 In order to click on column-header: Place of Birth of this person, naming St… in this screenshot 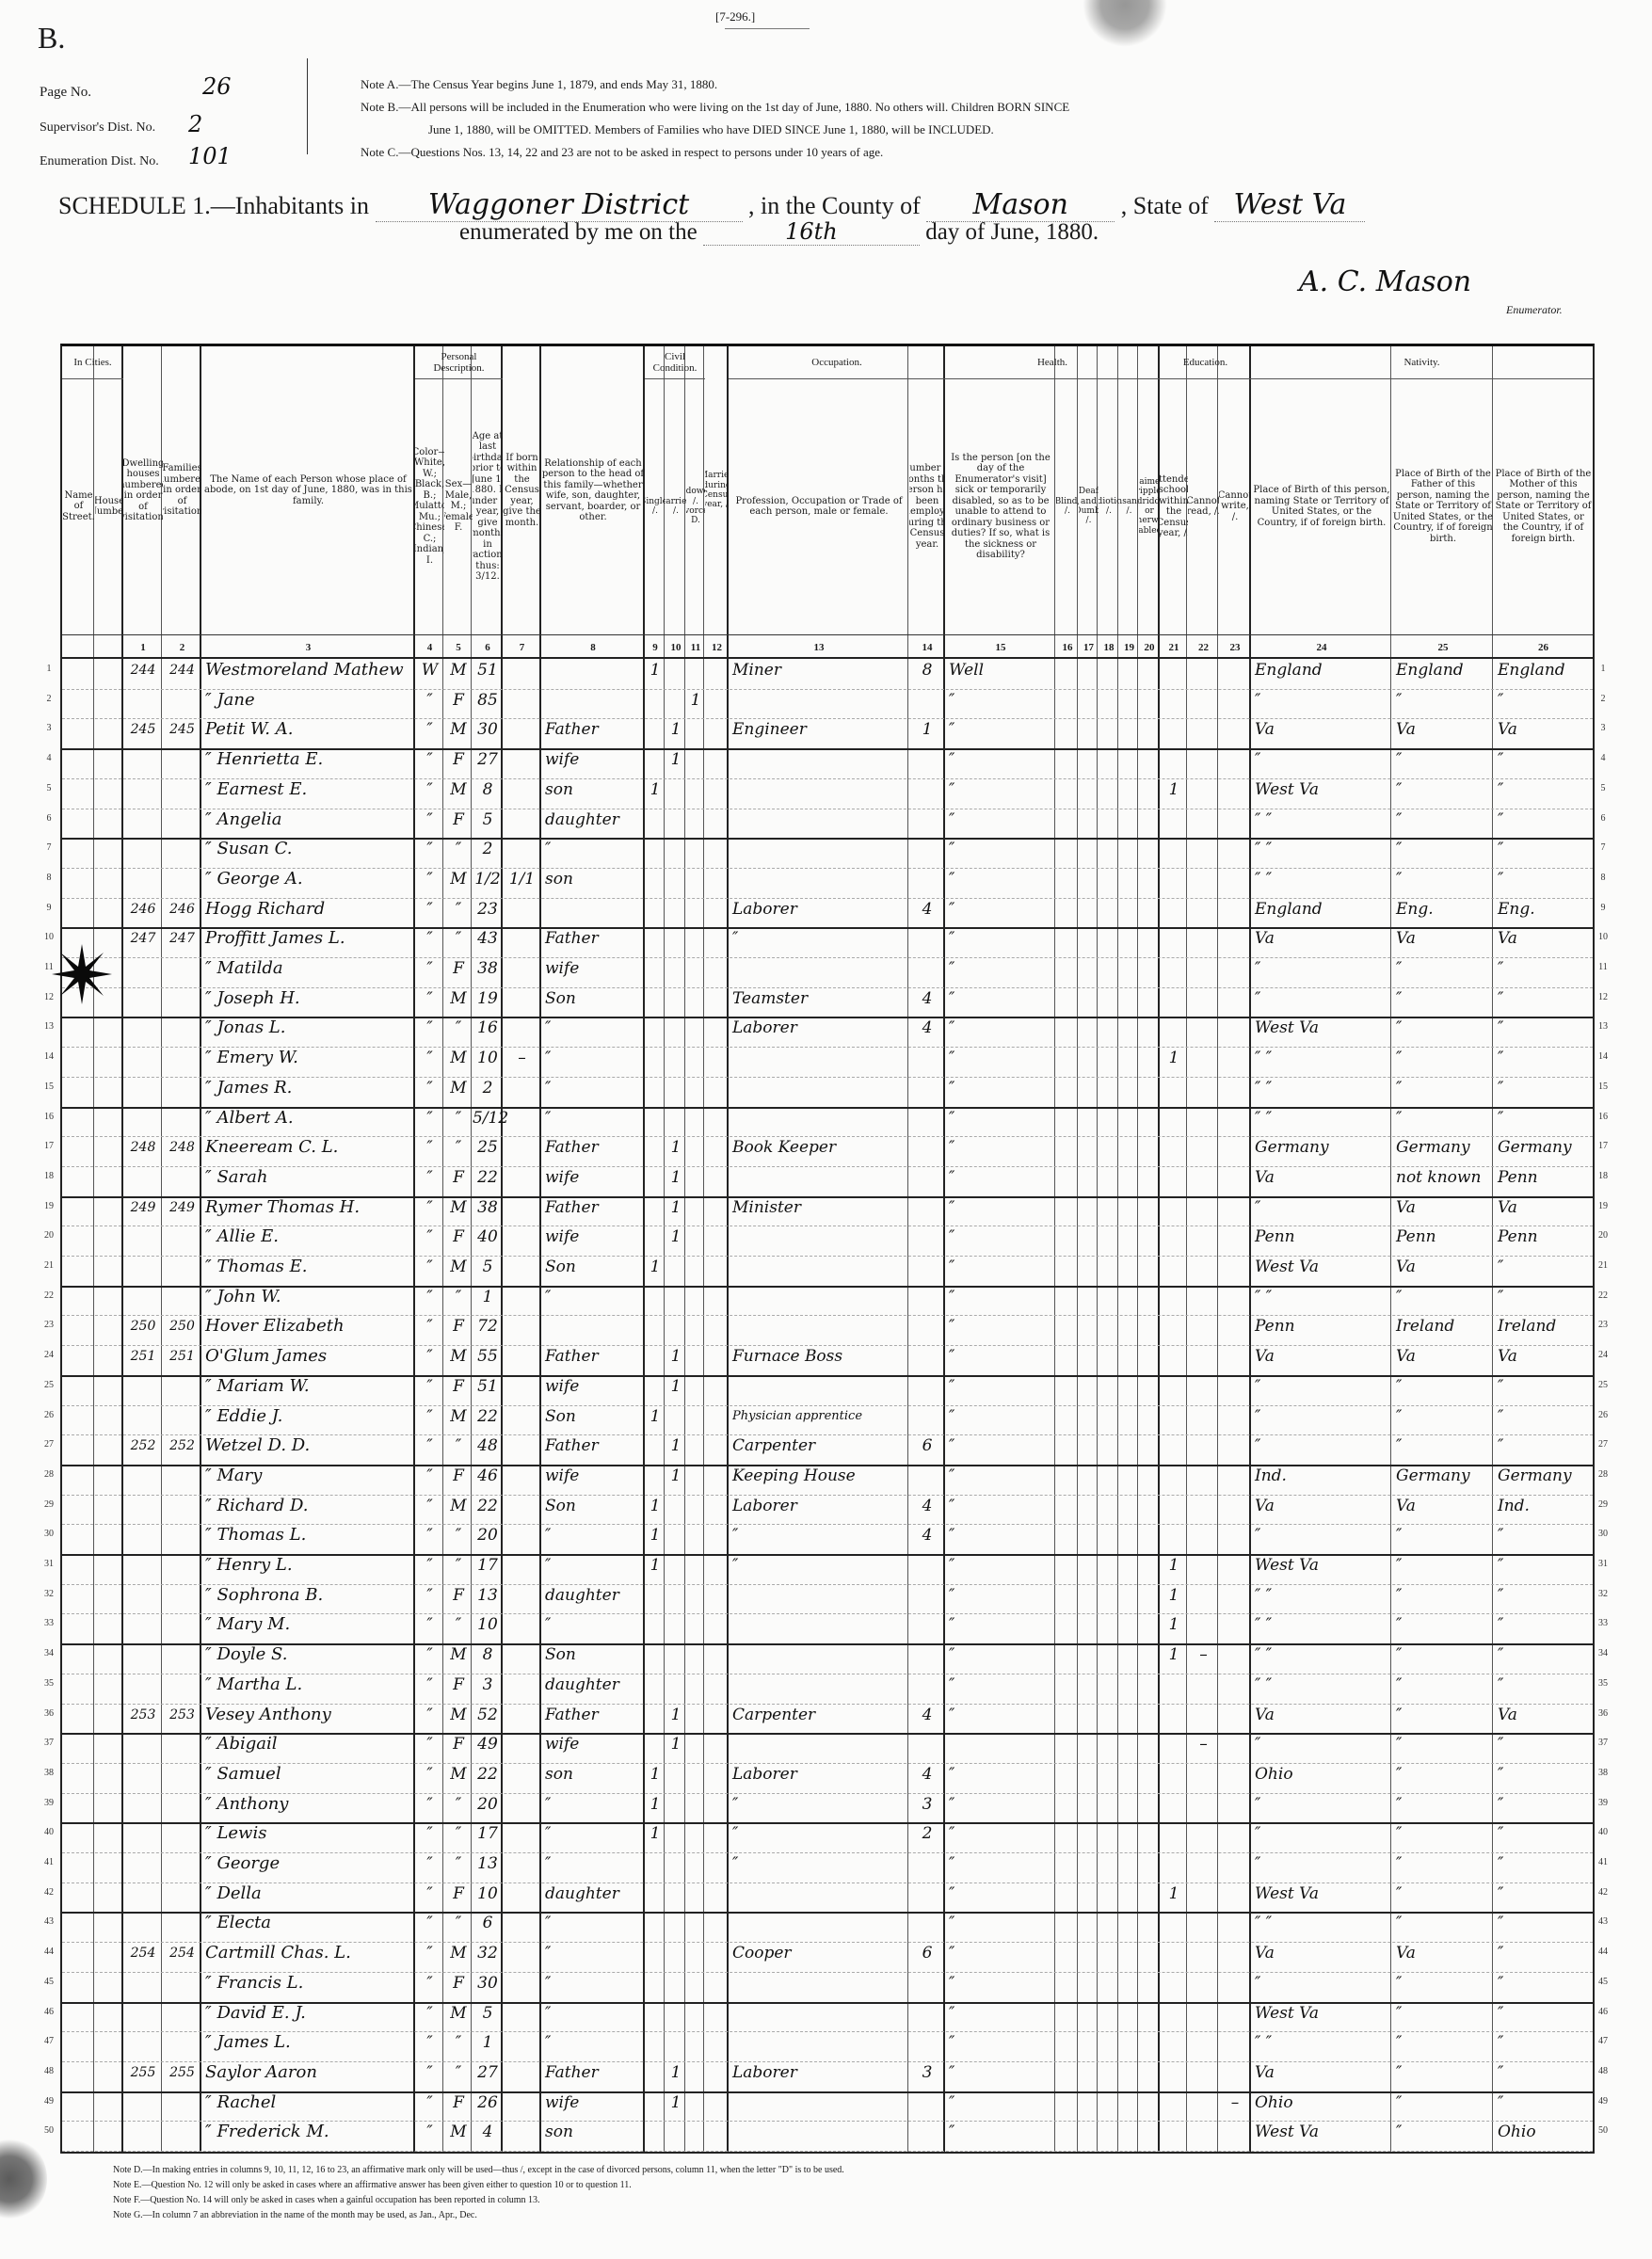, I will do `click(1321, 506)`.